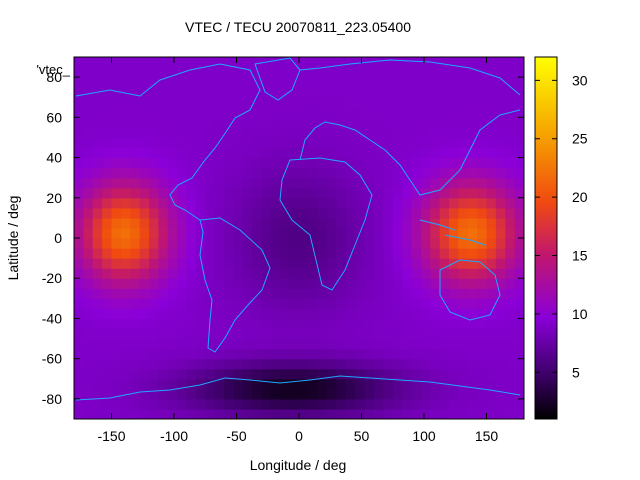 This screenshot has width=640, height=480. What do you see at coordinates (580, 139) in the screenshot?
I see `colorbar-tick-label: 25` at bounding box center [580, 139].